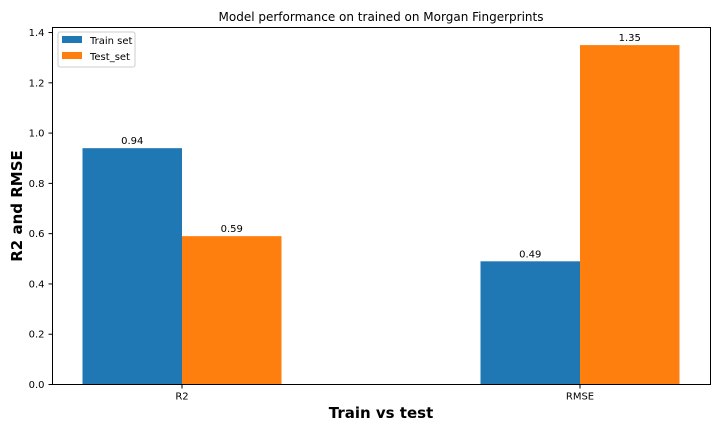 The height and width of the screenshot is (432, 720). Describe the element at coordinates (37, 385) in the screenshot. I see `y-tick-label: 0.0` at that location.